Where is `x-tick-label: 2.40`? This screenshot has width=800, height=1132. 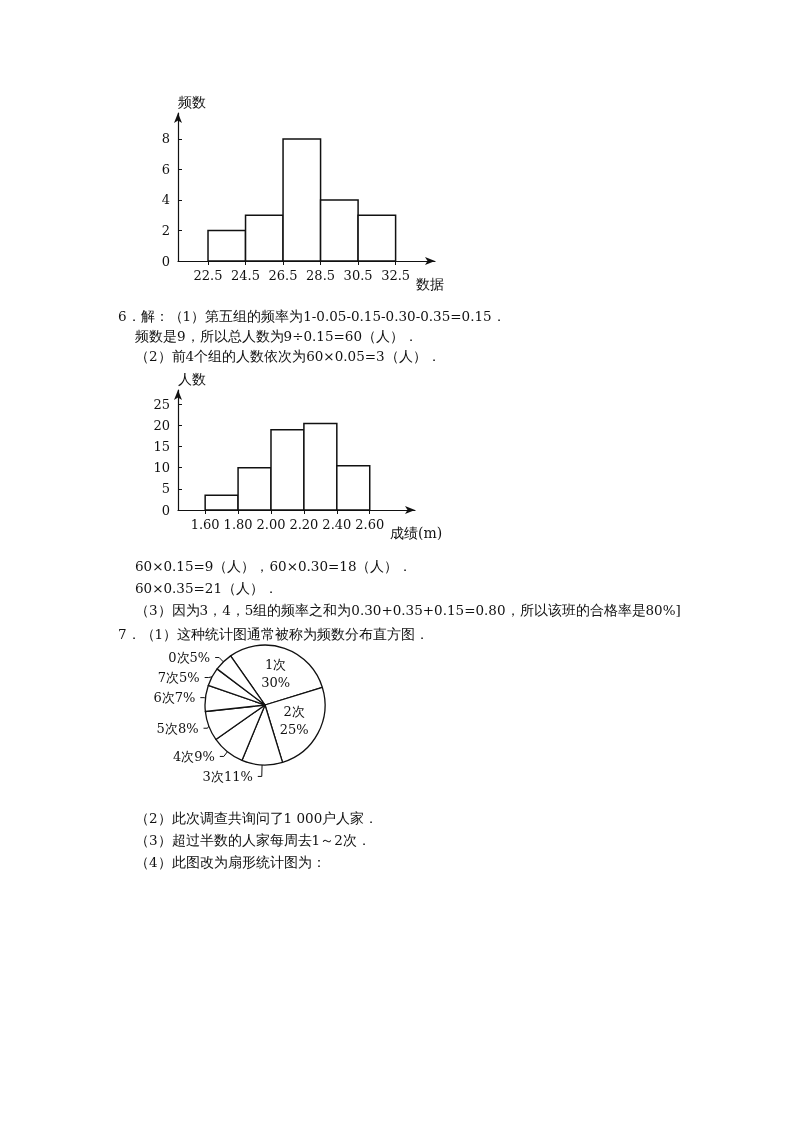
x-tick-label: 2.40 is located at coordinates (337, 524).